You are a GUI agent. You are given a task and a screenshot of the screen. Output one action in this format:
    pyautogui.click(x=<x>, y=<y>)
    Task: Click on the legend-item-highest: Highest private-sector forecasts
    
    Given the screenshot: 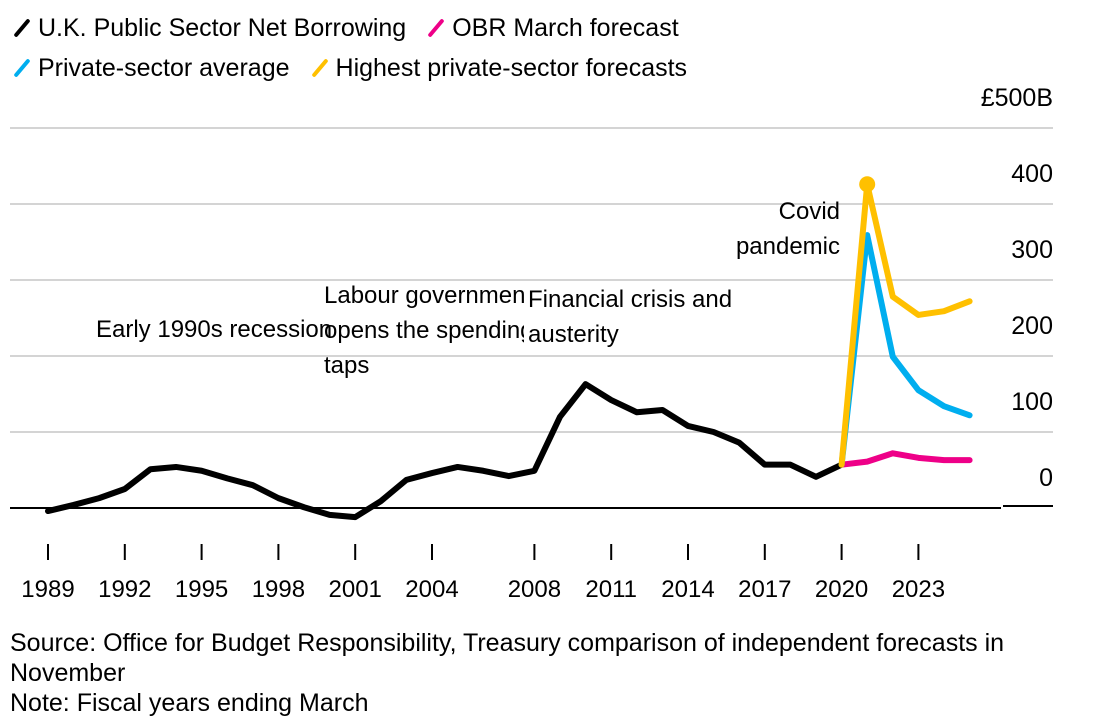 What is the action you would take?
    pyautogui.click(x=499, y=68)
    